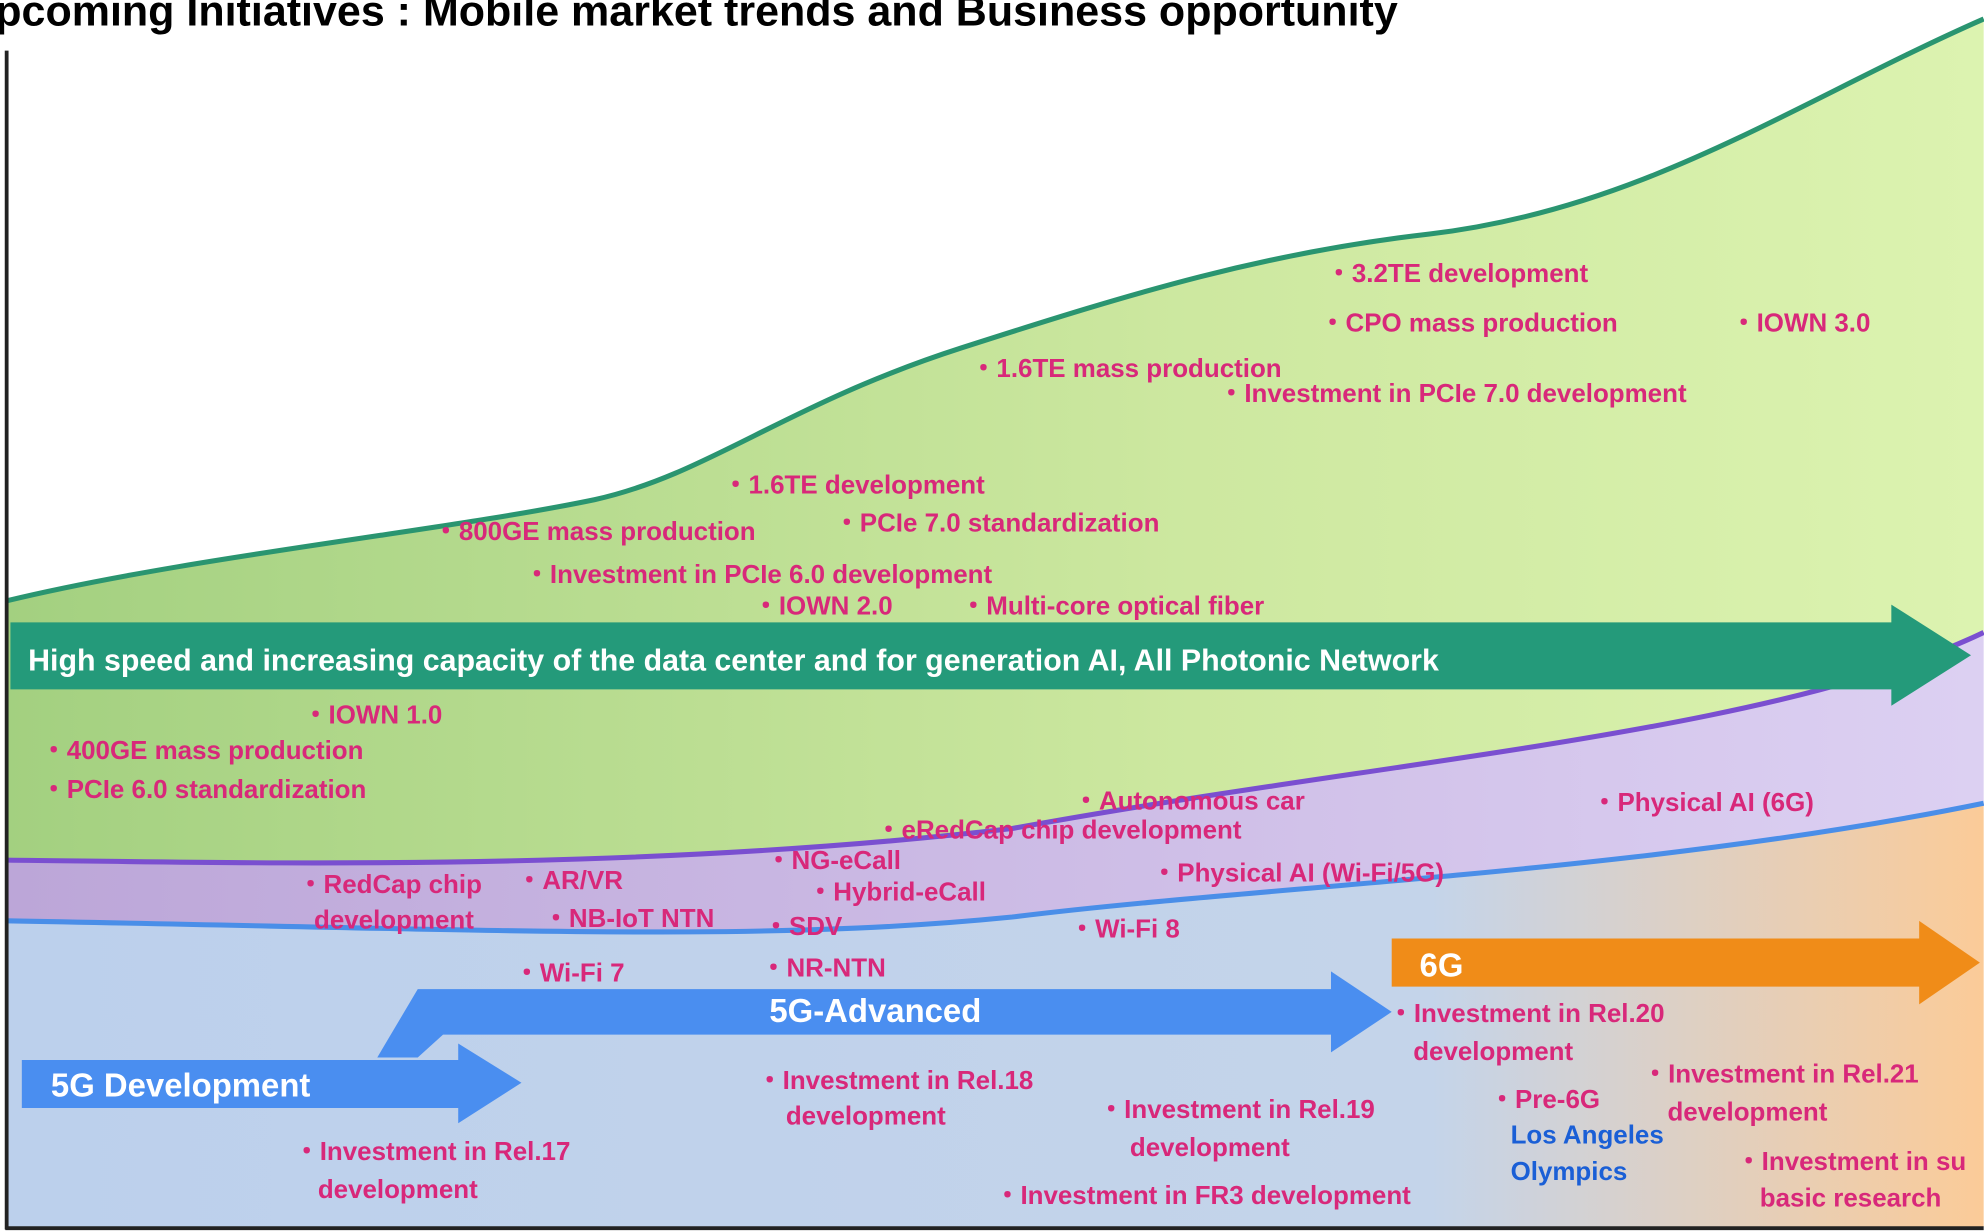  I want to click on item-label: ・Wi-Fi 7, so click(569, 974).